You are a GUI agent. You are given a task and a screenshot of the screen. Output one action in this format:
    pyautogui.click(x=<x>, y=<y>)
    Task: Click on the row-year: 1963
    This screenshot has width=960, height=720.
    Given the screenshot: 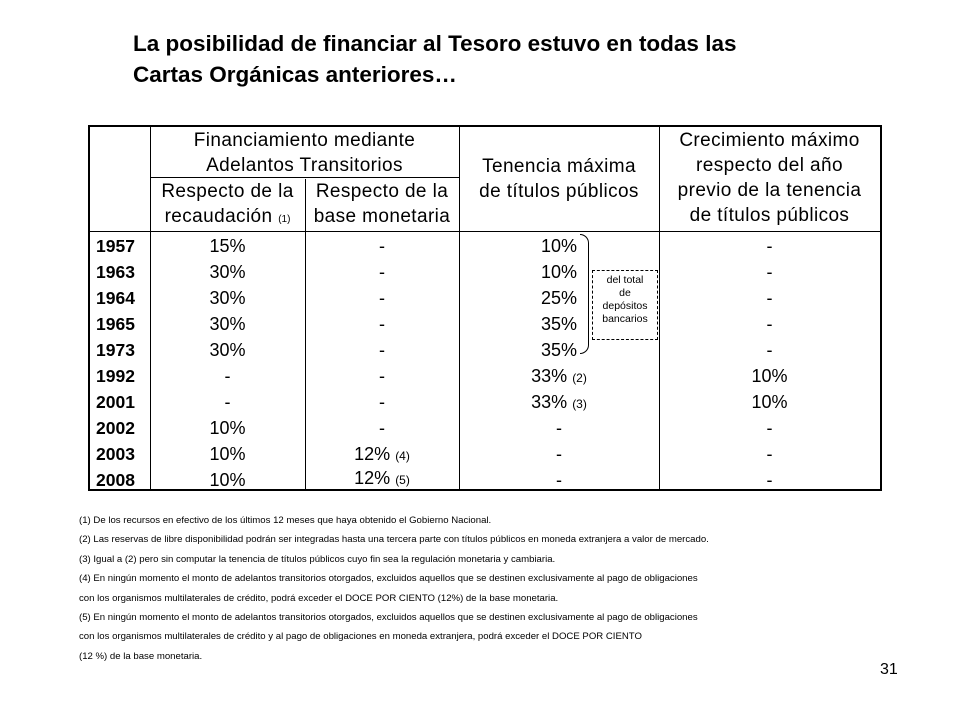 What is the action you would take?
    pyautogui.click(x=115, y=272)
    